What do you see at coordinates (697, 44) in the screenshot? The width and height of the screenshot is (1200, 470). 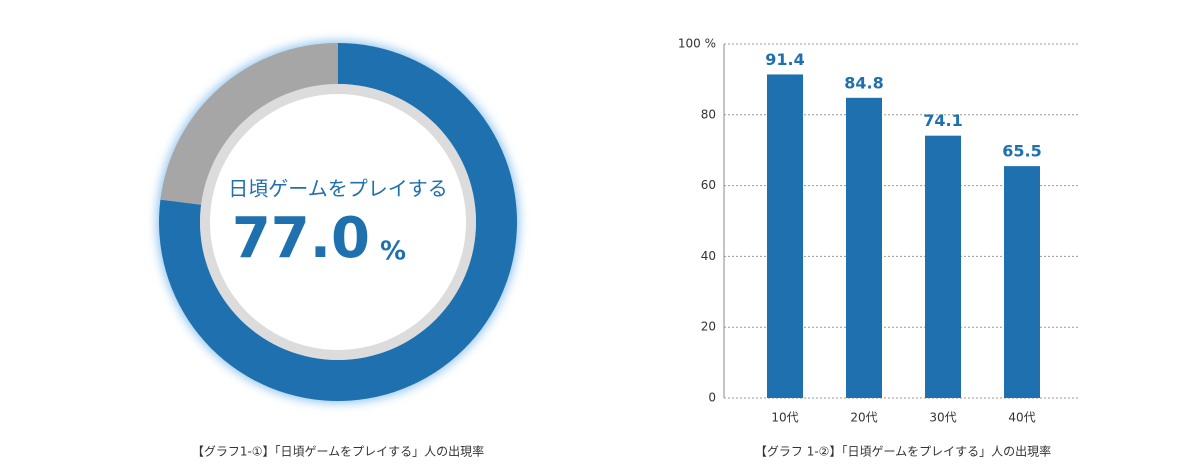 I see `y-tick-label: 100 %` at bounding box center [697, 44].